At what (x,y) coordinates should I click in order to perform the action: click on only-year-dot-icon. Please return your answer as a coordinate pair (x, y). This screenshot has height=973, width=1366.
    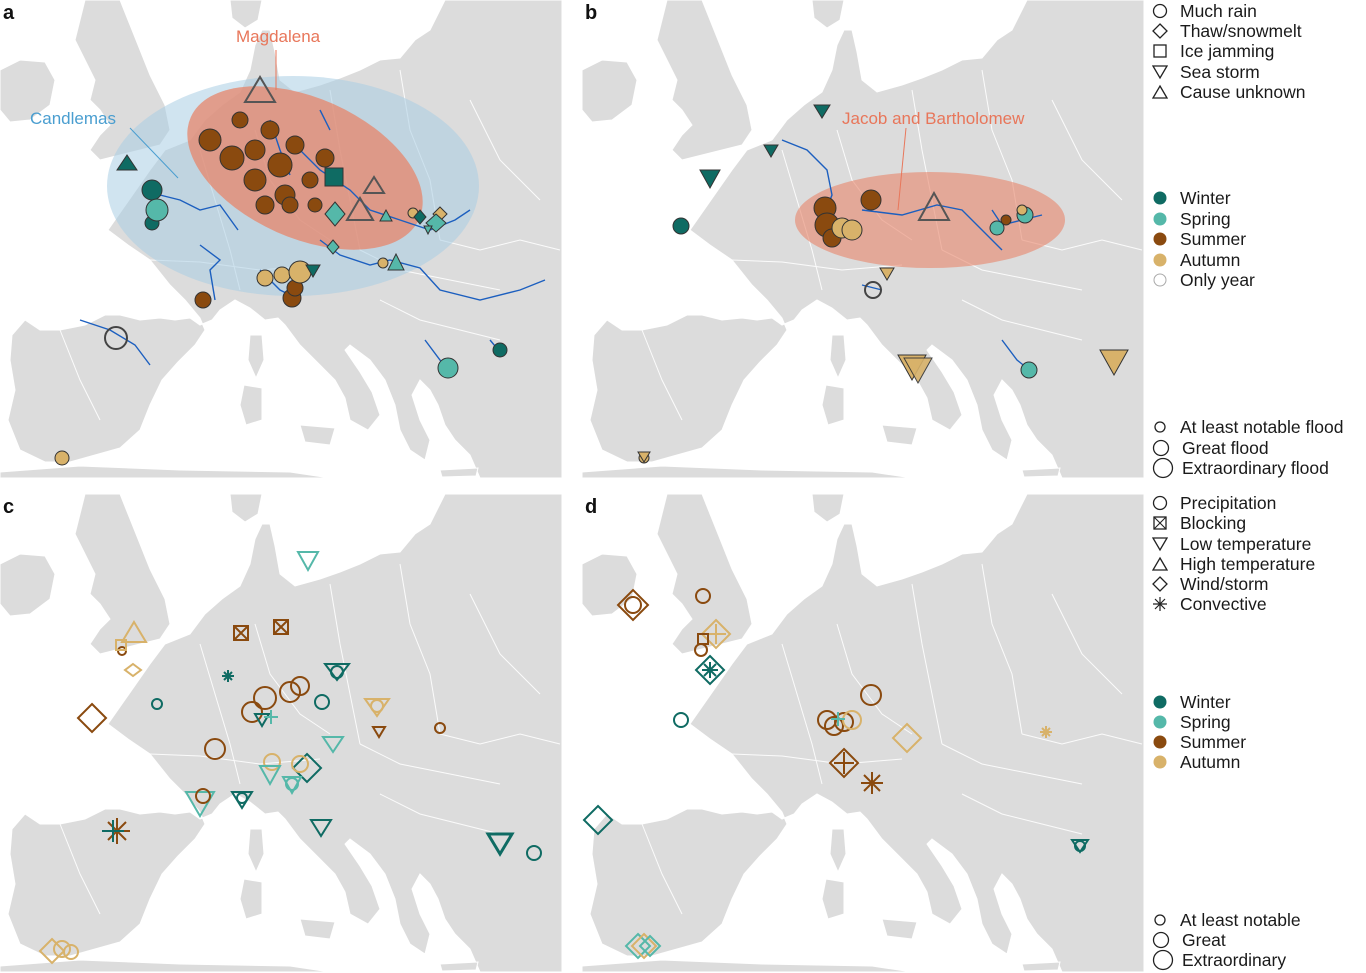
    Looking at the image, I should click on (1160, 280).